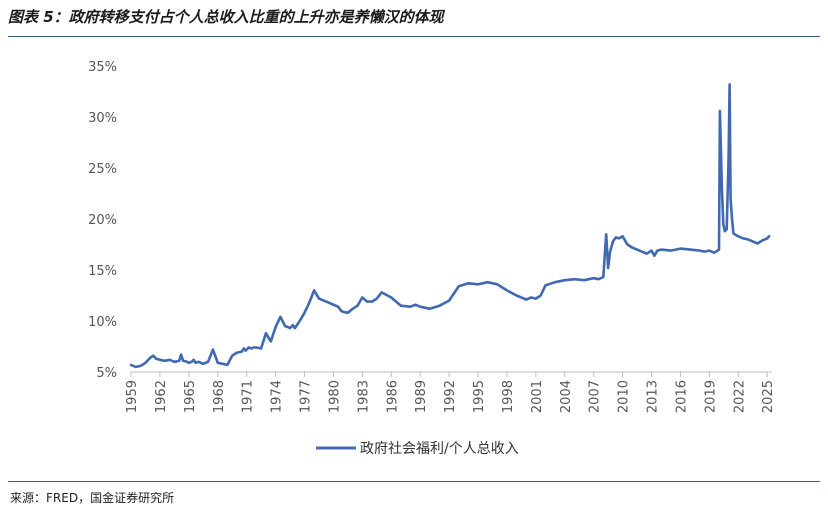  Describe the element at coordinates (681, 396) in the screenshot. I see `x-tick-label: 2016` at that location.